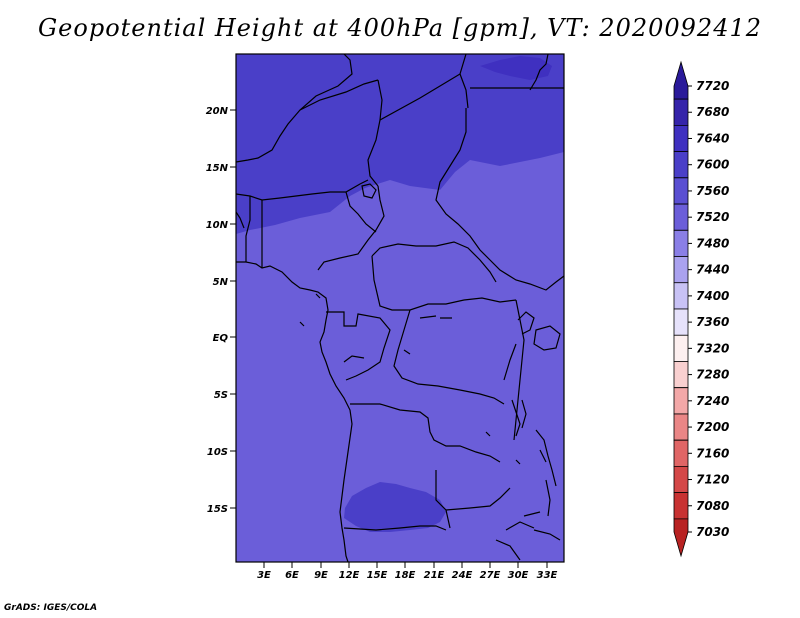 Image resolution: width=800 pixels, height=618 pixels. What do you see at coordinates (712, 532) in the screenshot?
I see `colorbar-label: 7030` at bounding box center [712, 532].